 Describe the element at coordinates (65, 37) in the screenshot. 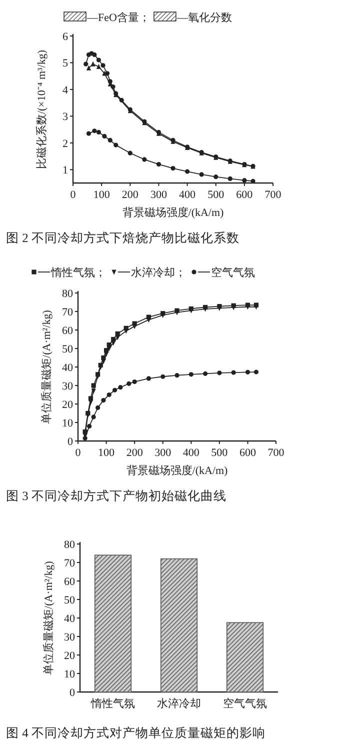

I see `y-tick-label: 6` at that location.